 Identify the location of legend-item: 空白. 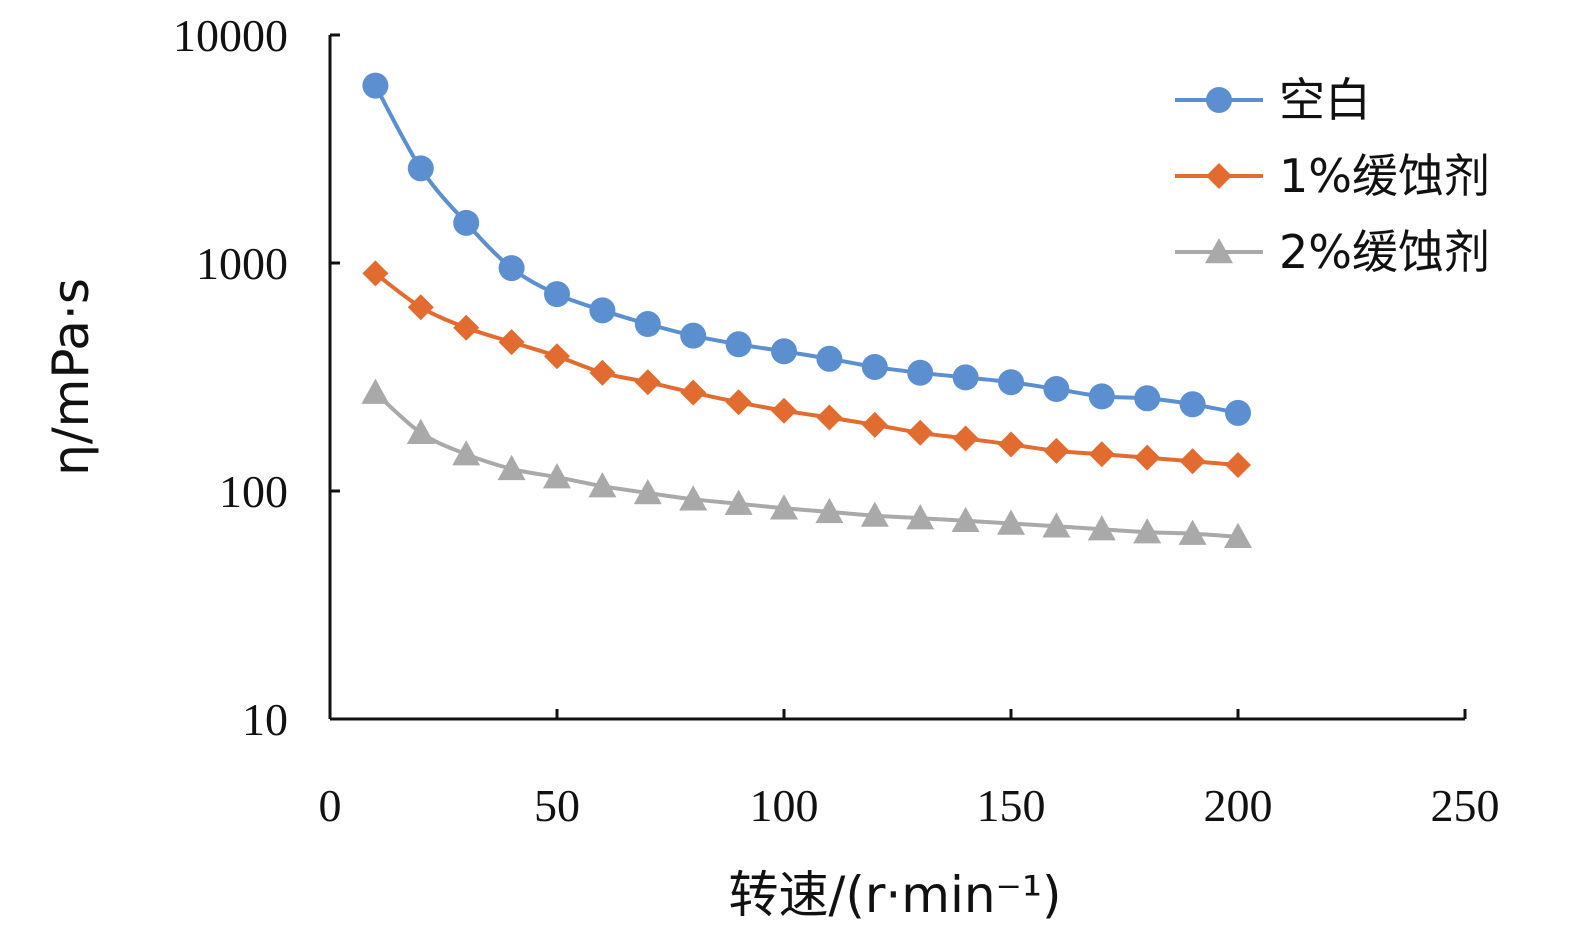
(1273, 100).